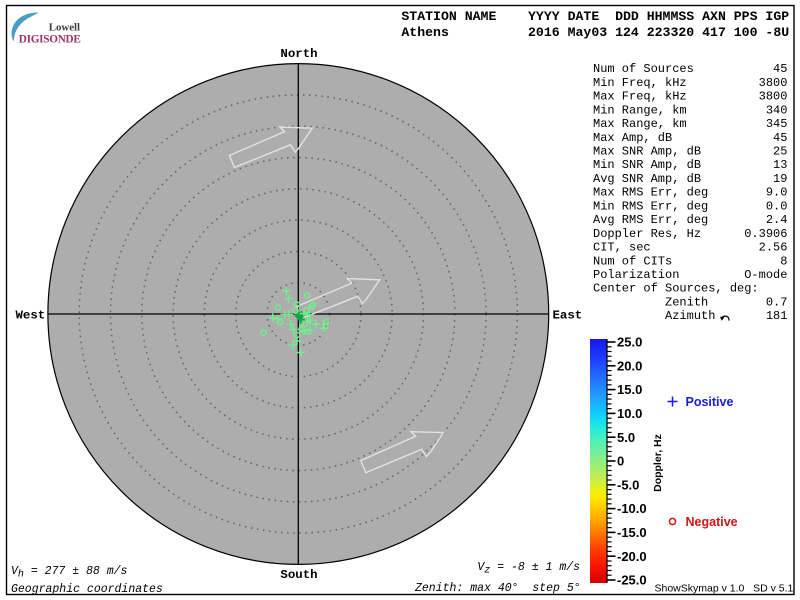 This screenshot has height=600, width=800. I want to click on svg-text: Zenith 0.7, so click(690, 302).